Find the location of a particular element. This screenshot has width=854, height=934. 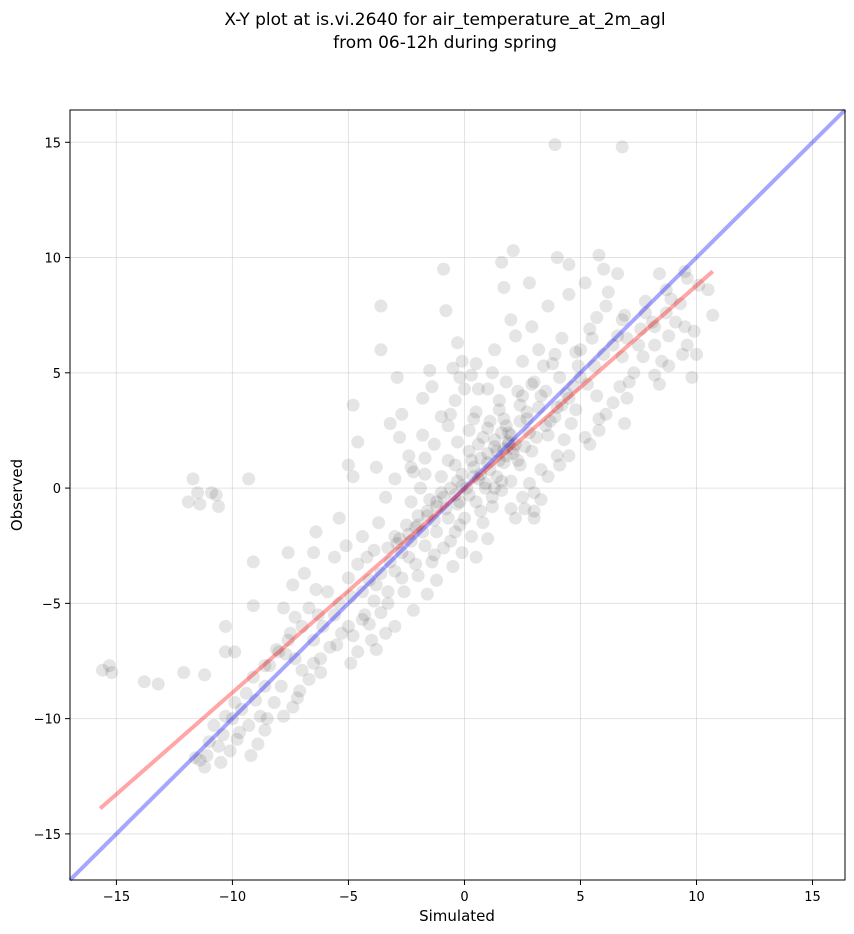

y-tick-label: −15 is located at coordinates (47, 835).